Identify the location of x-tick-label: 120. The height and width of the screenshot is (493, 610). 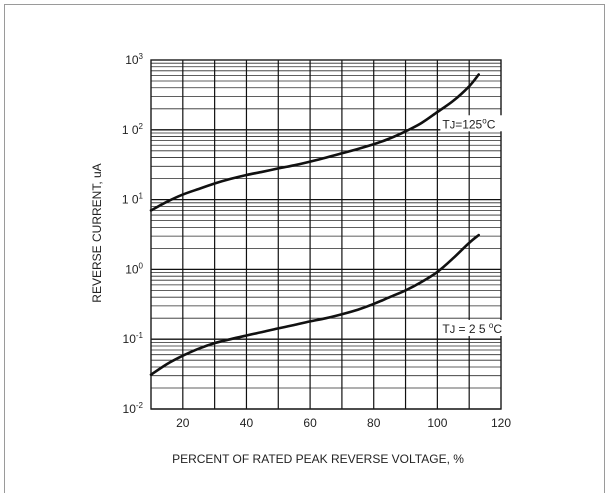
(501, 423).